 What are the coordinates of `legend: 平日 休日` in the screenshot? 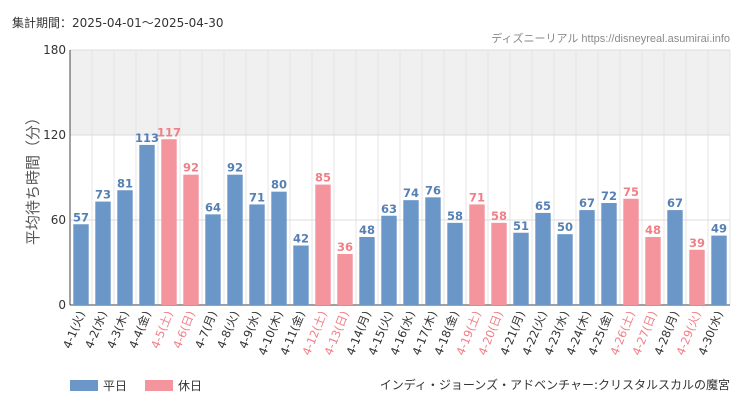 It's located at (145, 385).